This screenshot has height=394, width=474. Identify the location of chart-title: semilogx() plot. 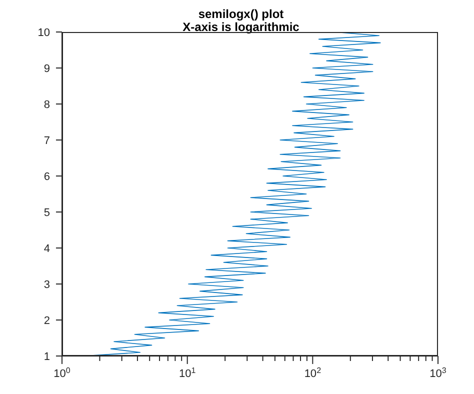
(241, 14).